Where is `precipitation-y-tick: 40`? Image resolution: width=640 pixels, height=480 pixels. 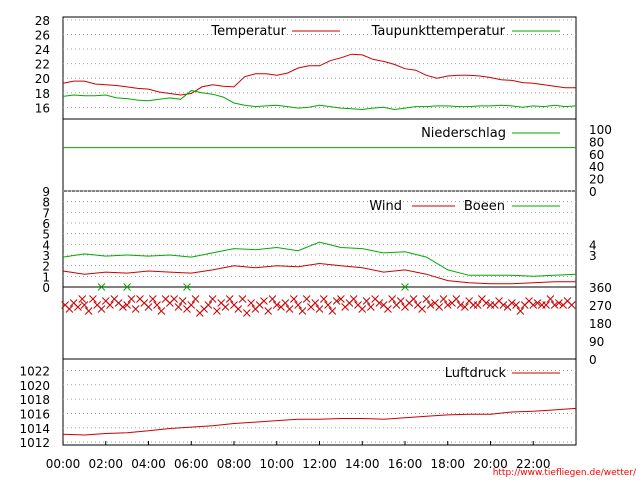 precipitation-y-tick: 40 is located at coordinates (596, 167).